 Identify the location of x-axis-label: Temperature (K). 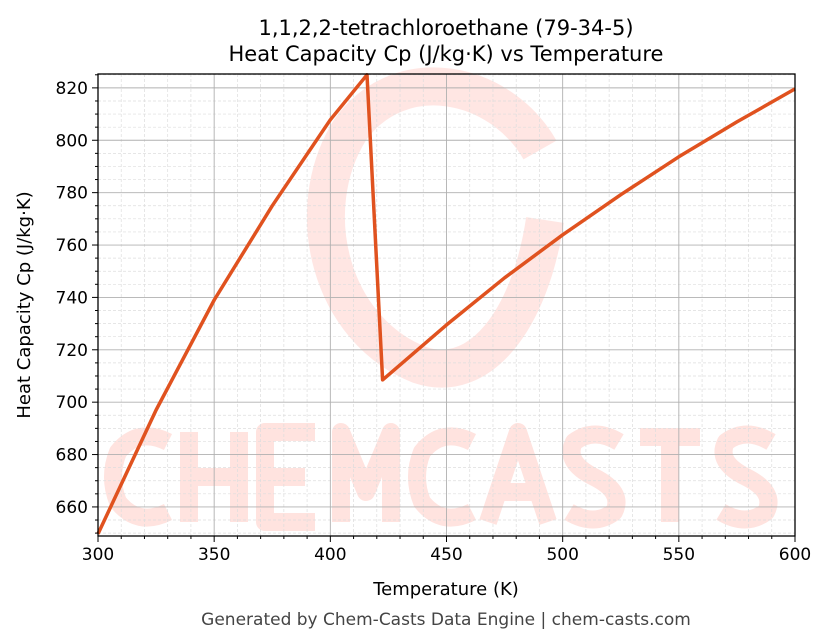
(445, 589).